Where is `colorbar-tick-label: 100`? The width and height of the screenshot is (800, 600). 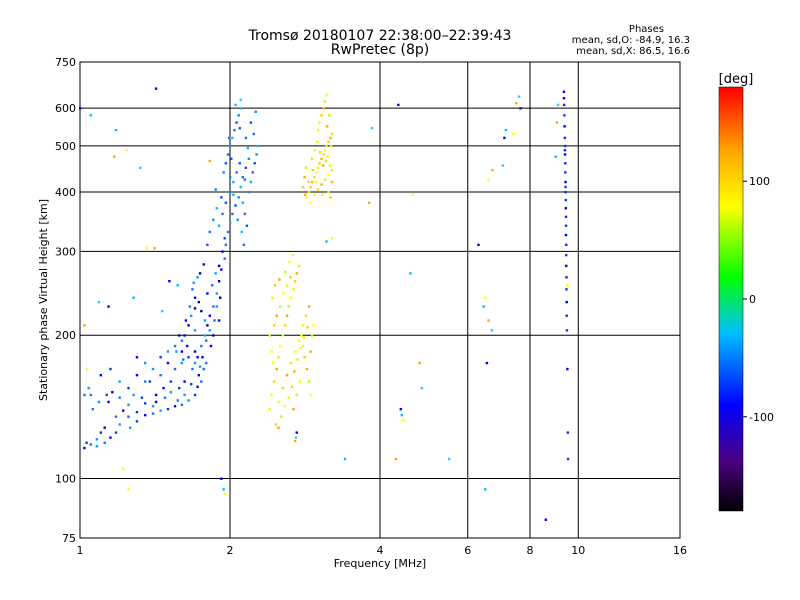 colorbar-tick-label: 100 is located at coordinates (759, 181).